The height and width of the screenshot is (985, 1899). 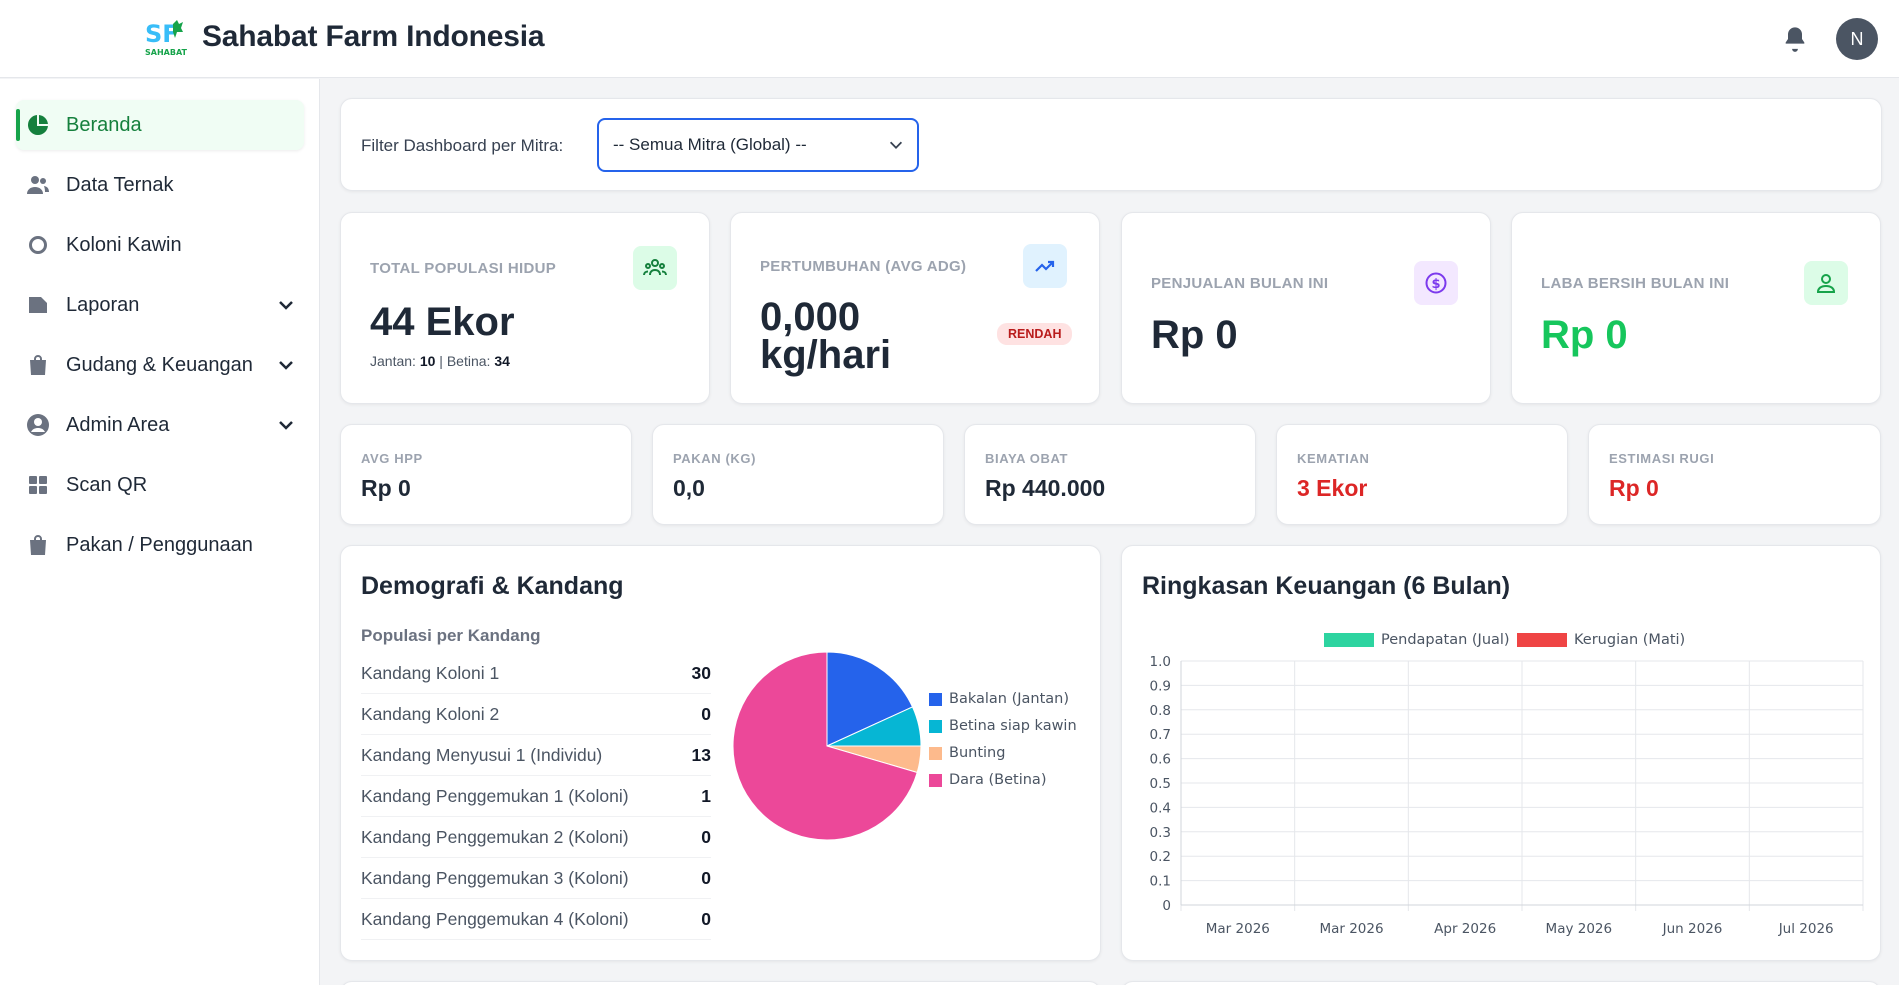 I want to click on legend-label: Dara (Betina), so click(x=998, y=780).